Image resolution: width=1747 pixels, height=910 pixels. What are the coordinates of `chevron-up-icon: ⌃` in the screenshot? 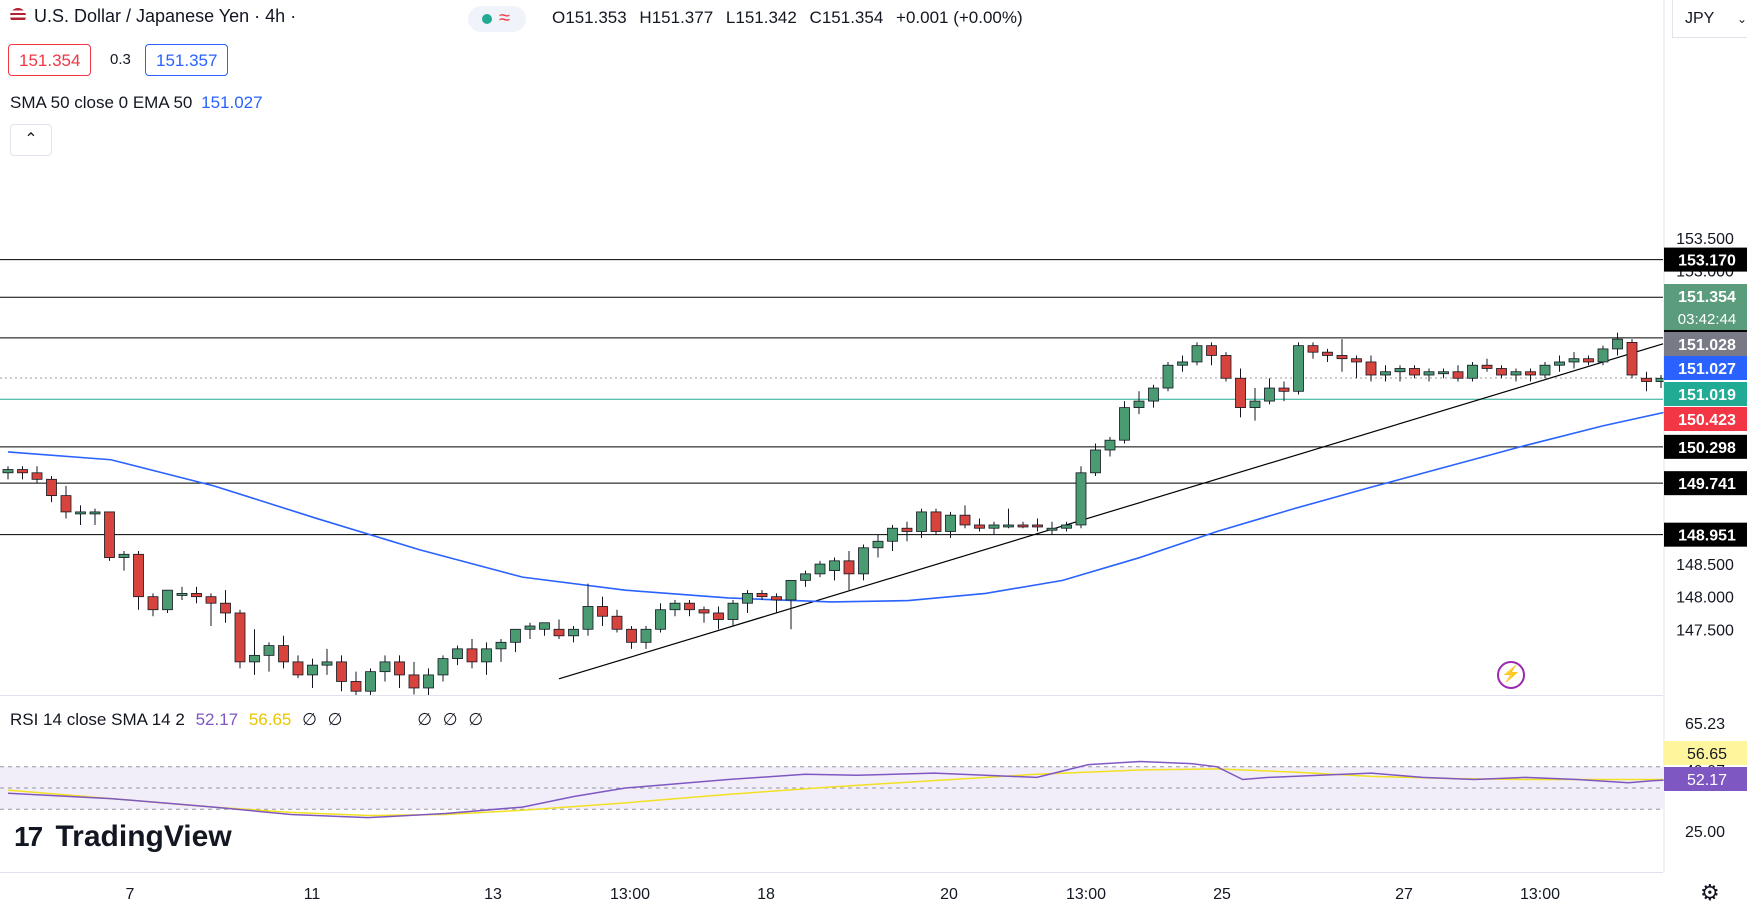 It's located at (31, 139).